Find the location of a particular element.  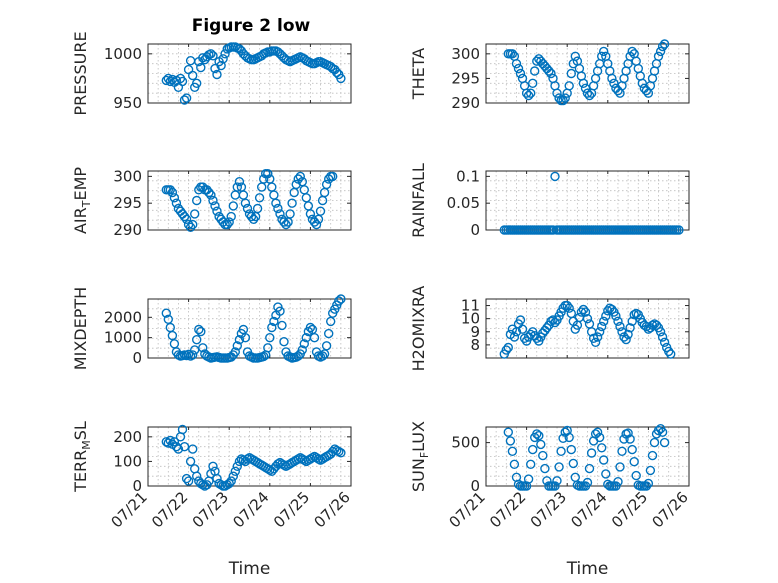

y-tick-label: 300 is located at coordinates (465, 54).